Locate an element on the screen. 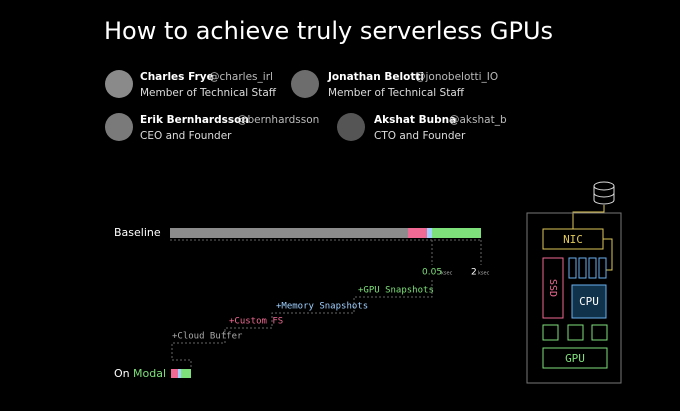  ssd-box is located at coordinates (553, 288).